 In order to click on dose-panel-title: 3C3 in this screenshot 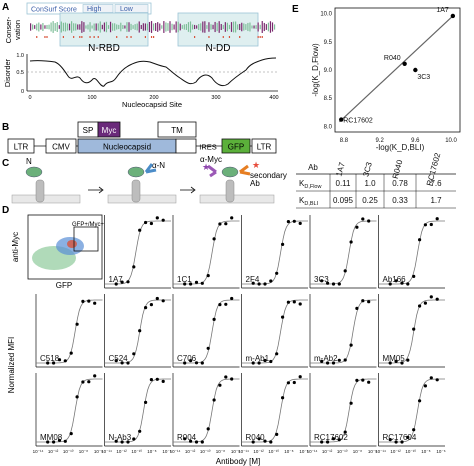, I will do `click(321, 279)`.